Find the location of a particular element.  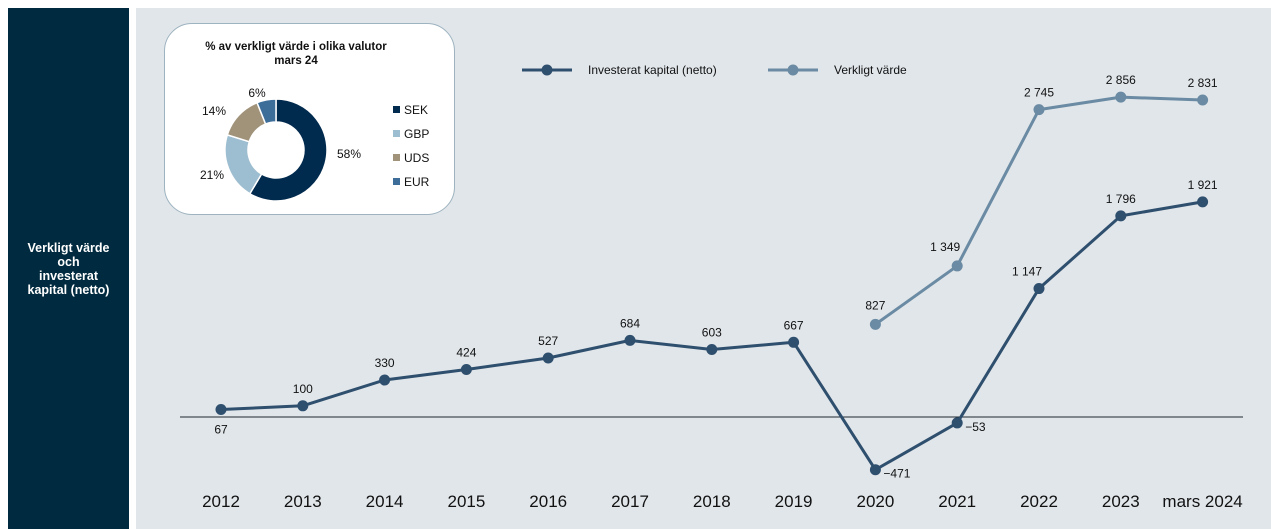

x-tick-label: 2013 is located at coordinates (303, 501).